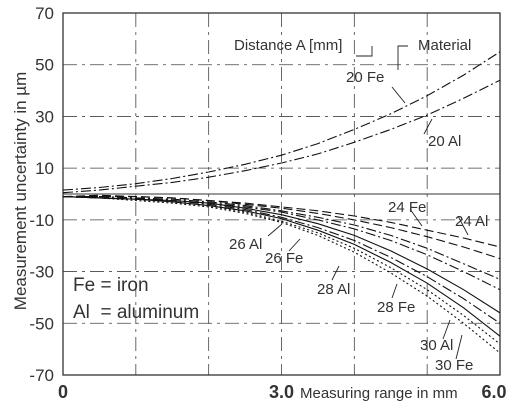 This screenshot has height=407, width=514. What do you see at coordinates (379, 393) in the screenshot?
I see `x-axis-title: Measuring range in mm` at bounding box center [379, 393].